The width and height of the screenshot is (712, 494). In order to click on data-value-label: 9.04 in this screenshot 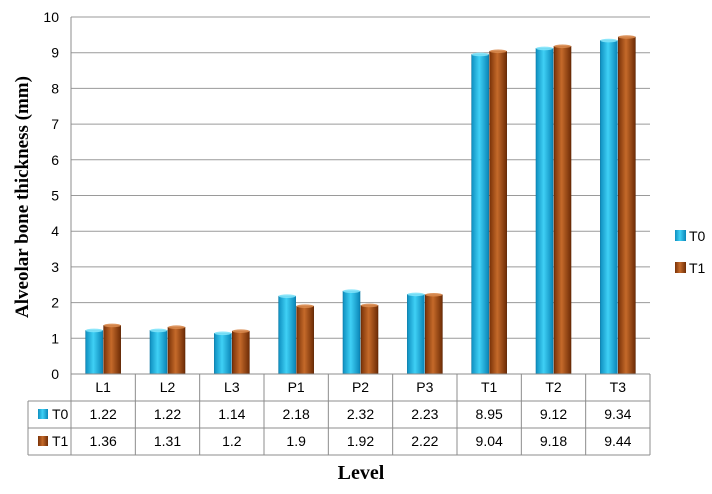, I will do `click(489, 441)`.